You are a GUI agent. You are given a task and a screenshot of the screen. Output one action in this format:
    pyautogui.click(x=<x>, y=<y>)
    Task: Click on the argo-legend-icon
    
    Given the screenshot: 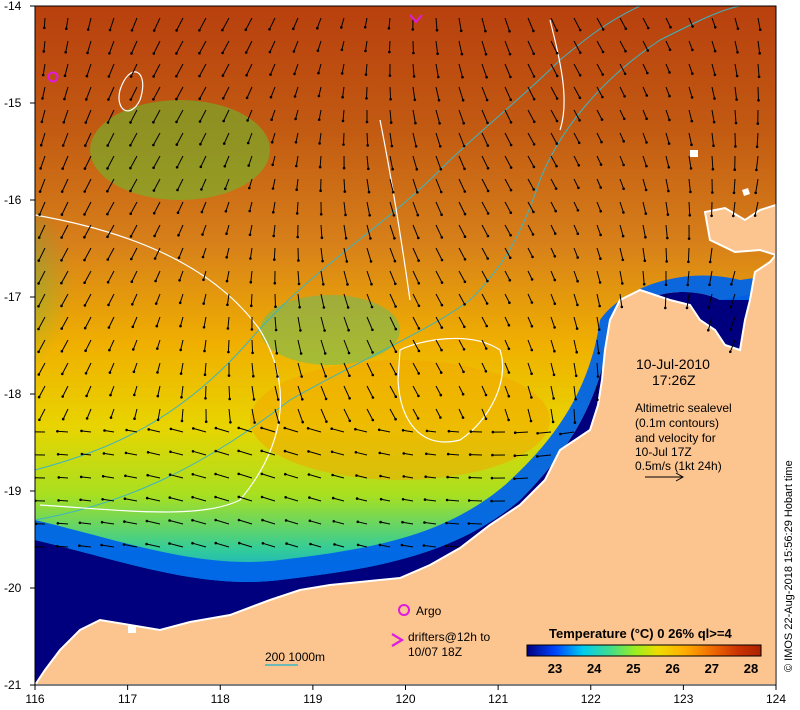 What is the action you would take?
    pyautogui.click(x=404, y=610)
    